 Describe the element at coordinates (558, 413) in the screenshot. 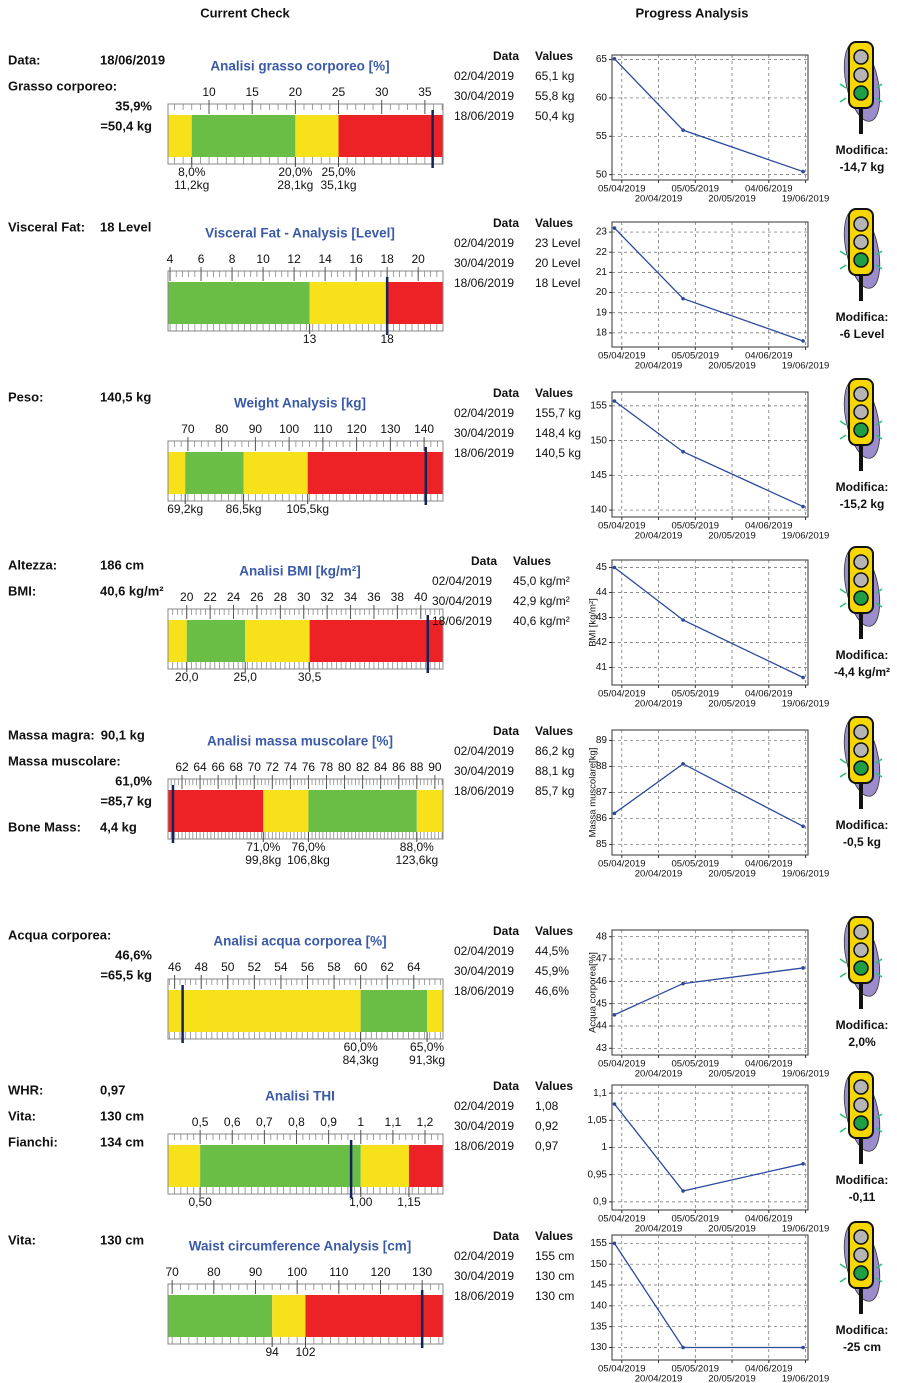

I see `table-value: 155,7 kg` at that location.